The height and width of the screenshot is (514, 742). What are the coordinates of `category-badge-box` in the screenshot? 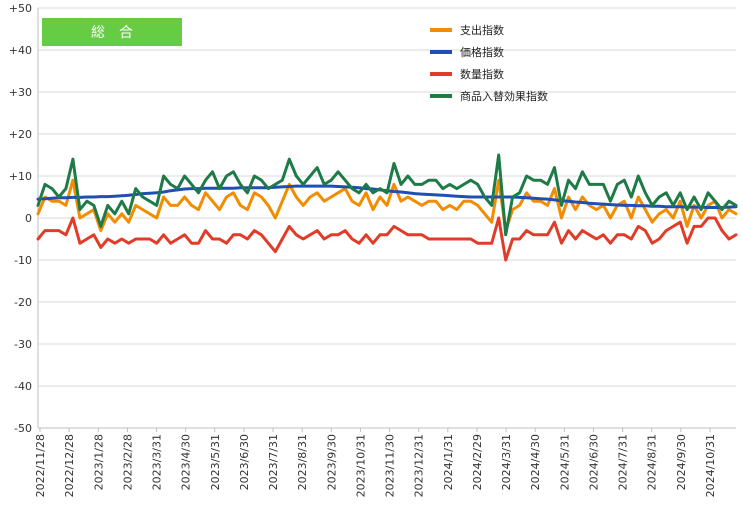 It's located at (112, 32).